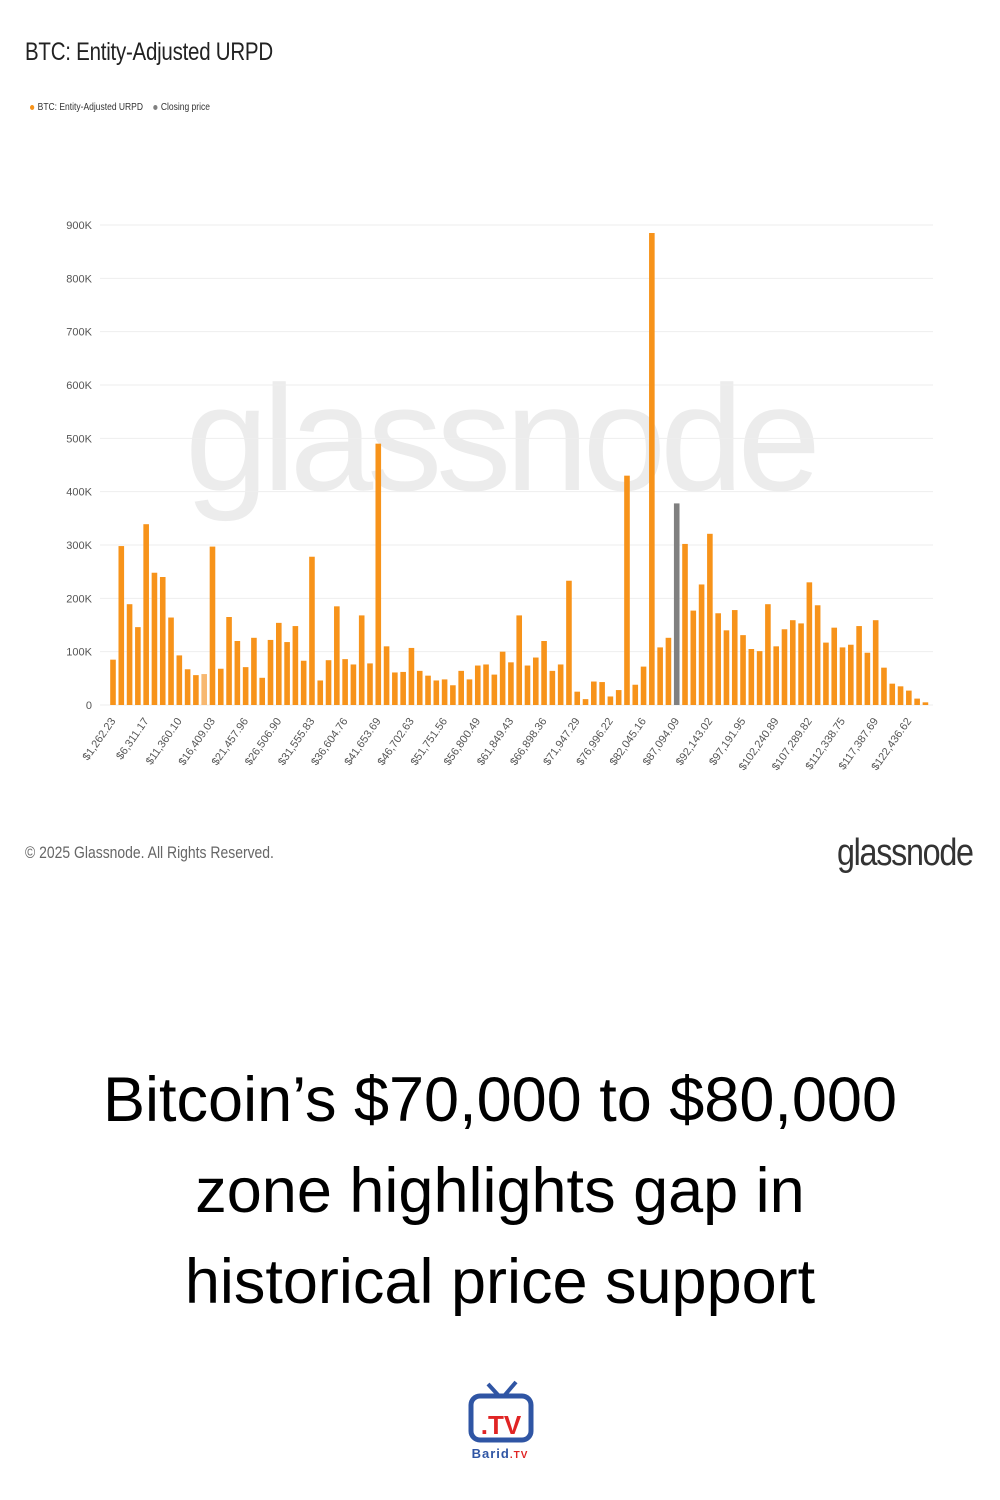 This screenshot has width=1000, height=1500. I want to click on legend-item-closing-price: Closing price, so click(181, 107).